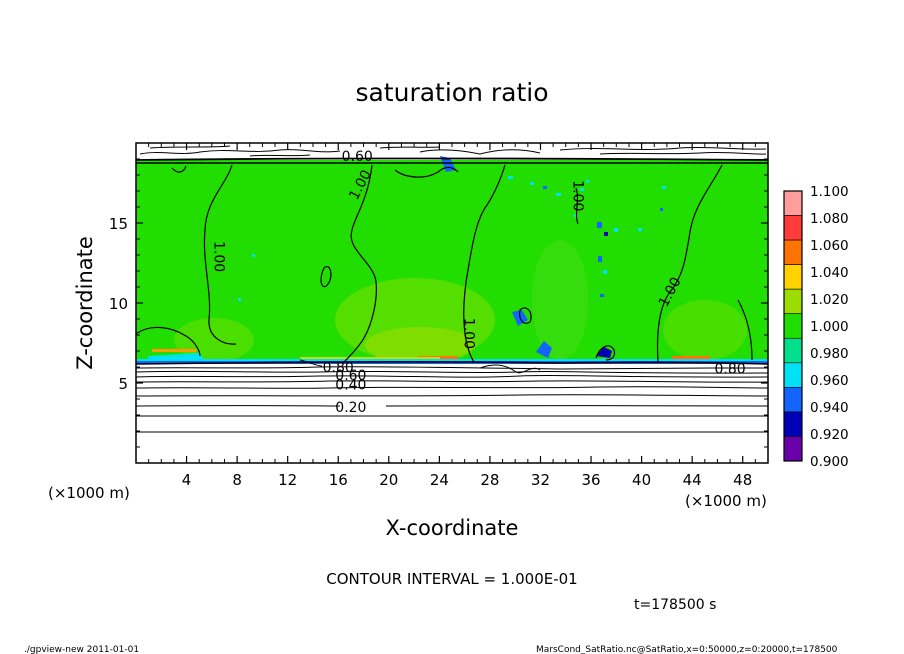  What do you see at coordinates (829, 435) in the screenshot?
I see `colorbar-label: 0.920` at bounding box center [829, 435].